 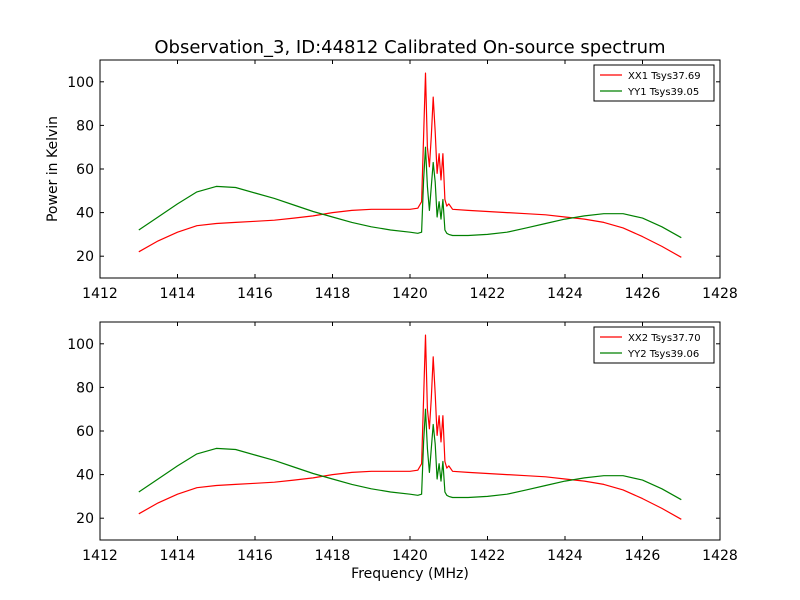 I want to click on legend: XX2 Tsys37.70 YY2 Tsys39.06, so click(x=654, y=345).